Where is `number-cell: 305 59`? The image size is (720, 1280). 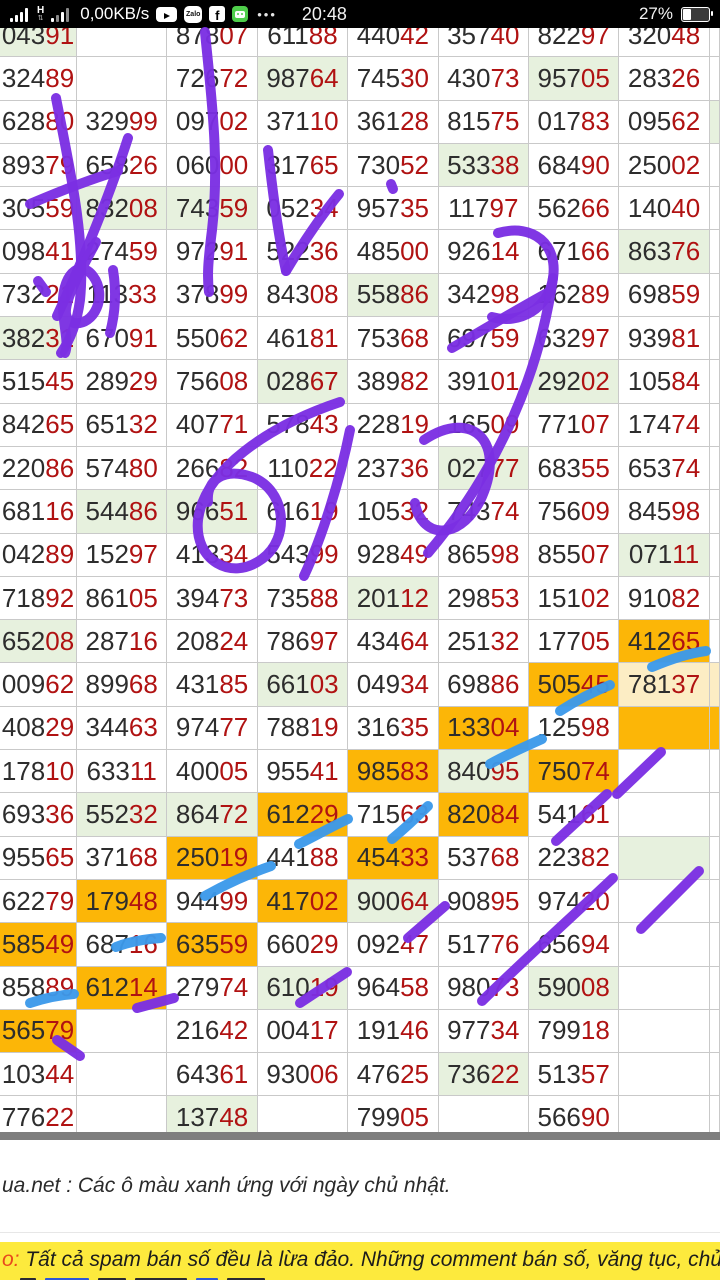 number-cell: 305 59 is located at coordinates (38, 209).